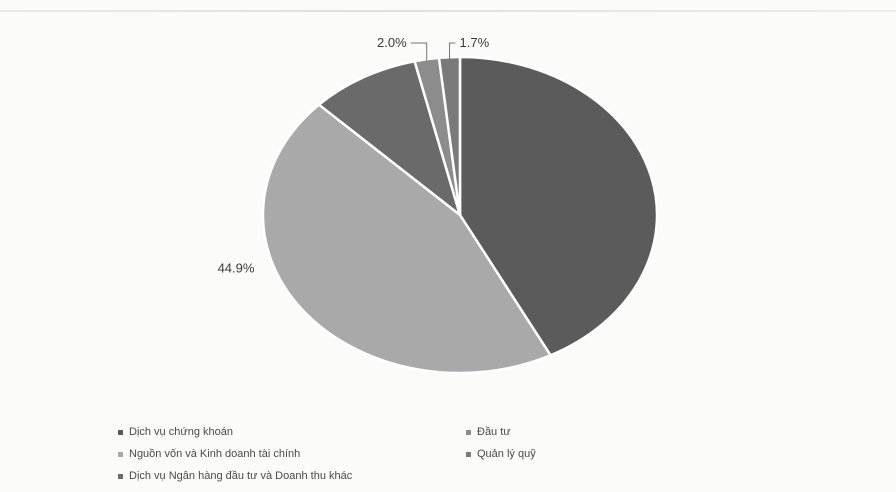 The height and width of the screenshot is (492, 896). Describe the element at coordinates (392, 42) in the screenshot. I see `pie-slice-label: 2.0%` at that location.